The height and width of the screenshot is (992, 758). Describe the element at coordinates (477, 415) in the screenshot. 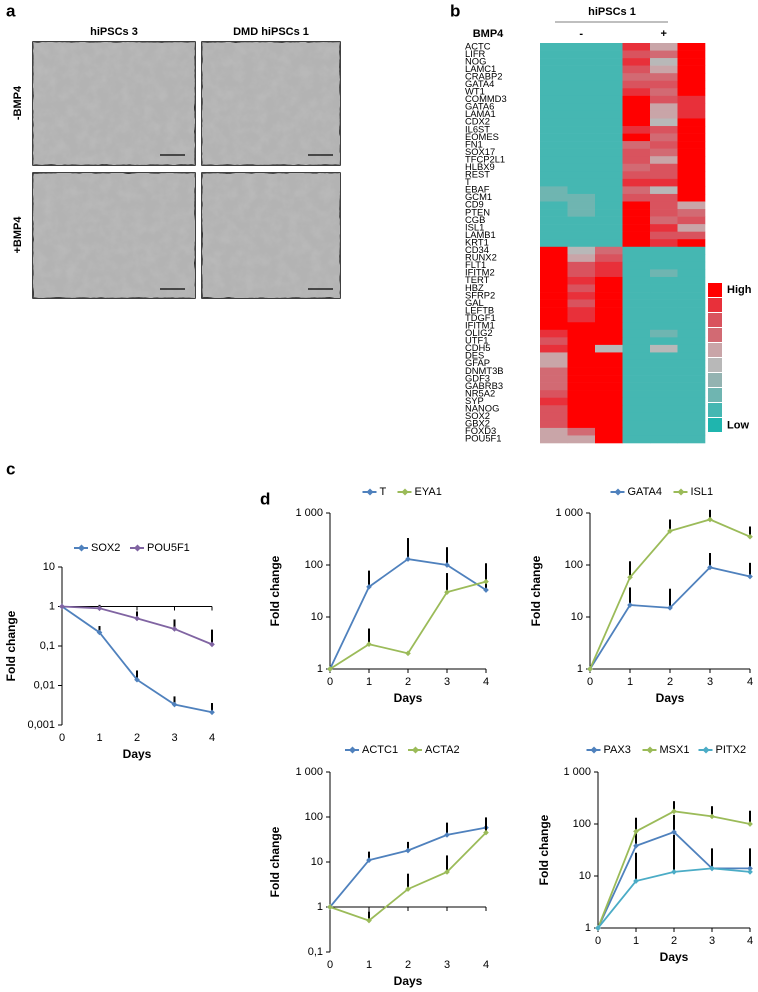

I see `gene-label: SOX2` at that location.